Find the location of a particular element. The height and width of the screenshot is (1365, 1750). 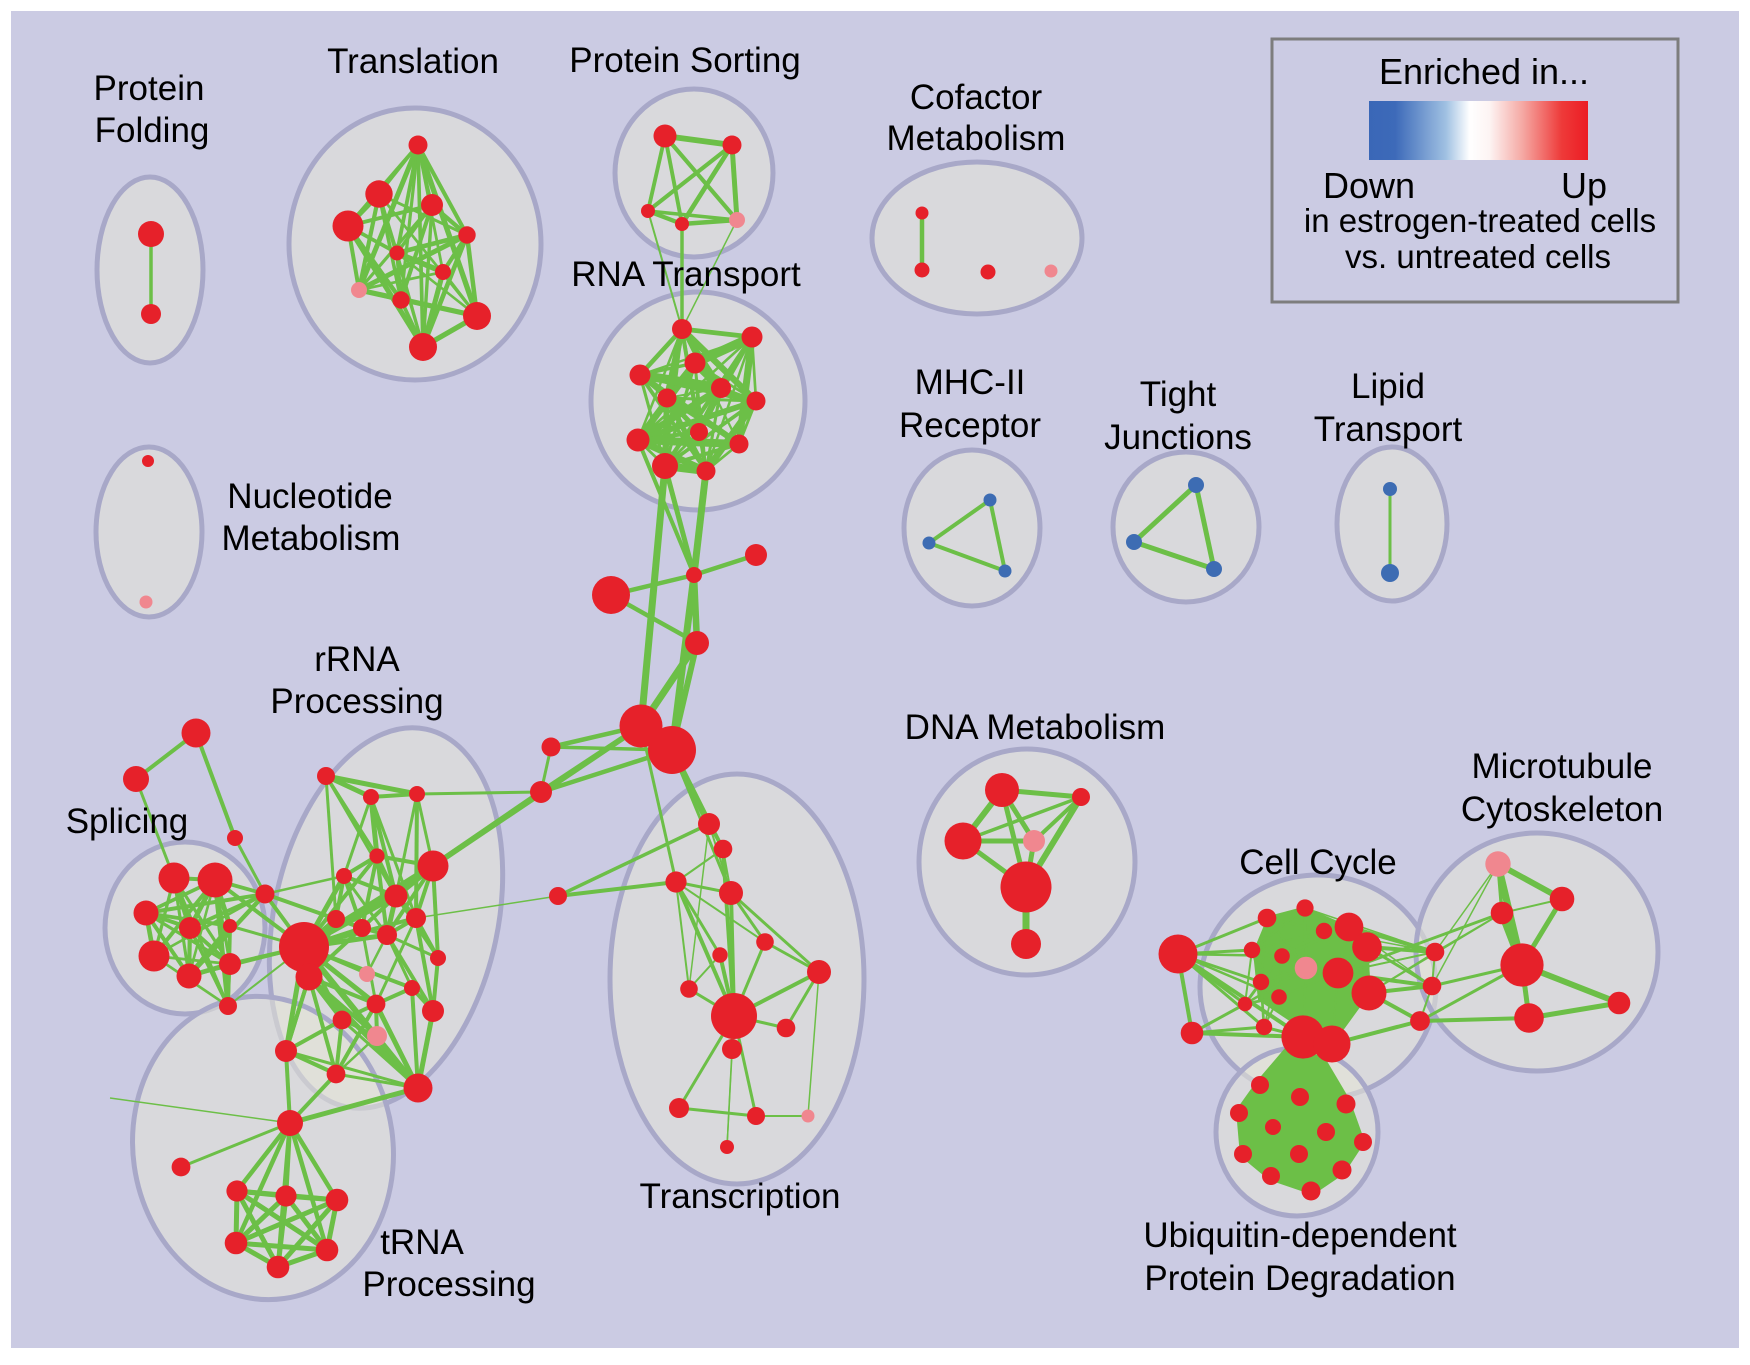

svg-text: Cell Cycle is located at coordinates (1318, 862).